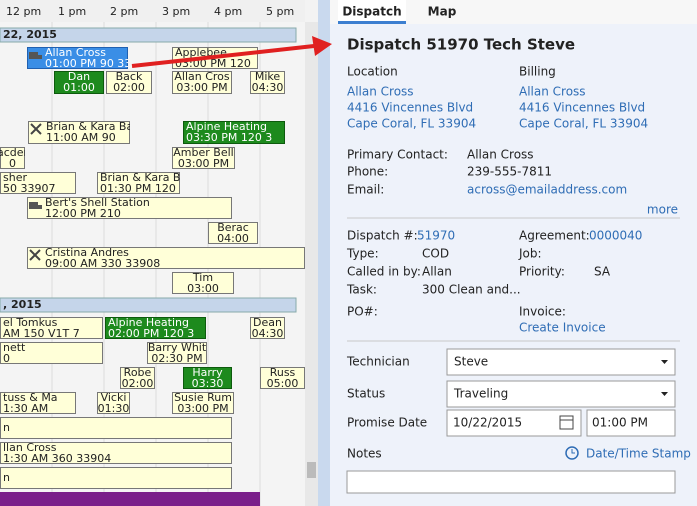 This screenshot has height=506, width=697. Describe the element at coordinates (509, 172) in the screenshot. I see `value: 239-555-7811` at that location.